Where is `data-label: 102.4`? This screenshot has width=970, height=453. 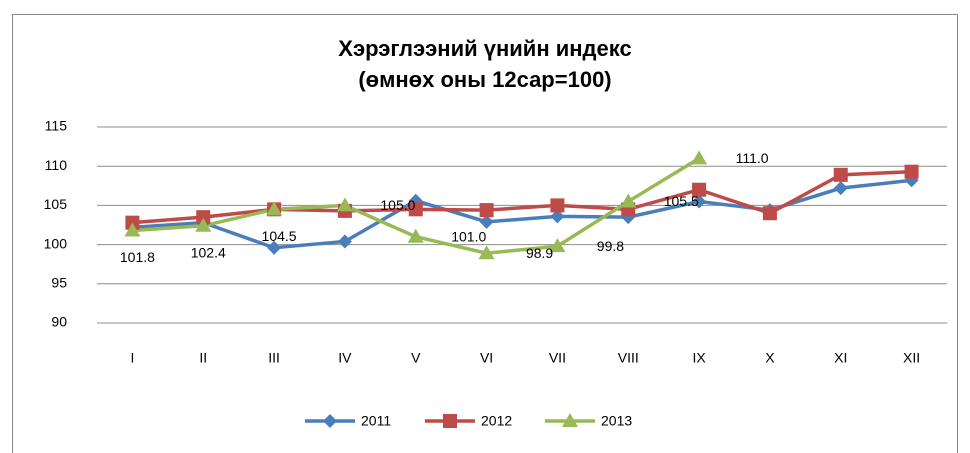
data-label: 102.4 is located at coordinates (208, 252).